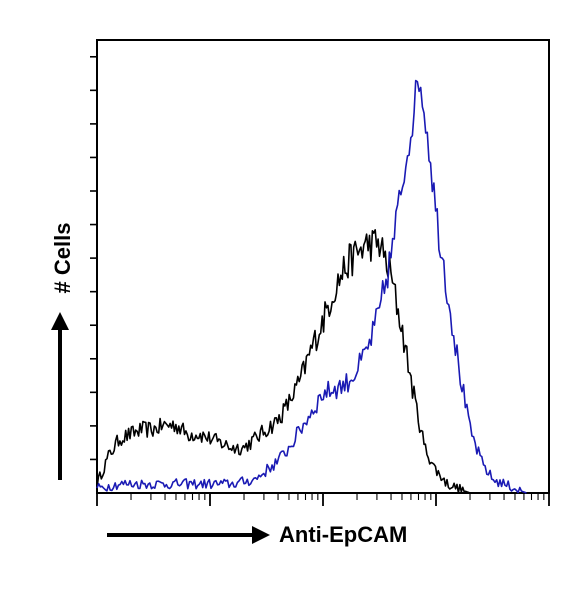  I want to click on y-axis-ticks, so click(93, 258).